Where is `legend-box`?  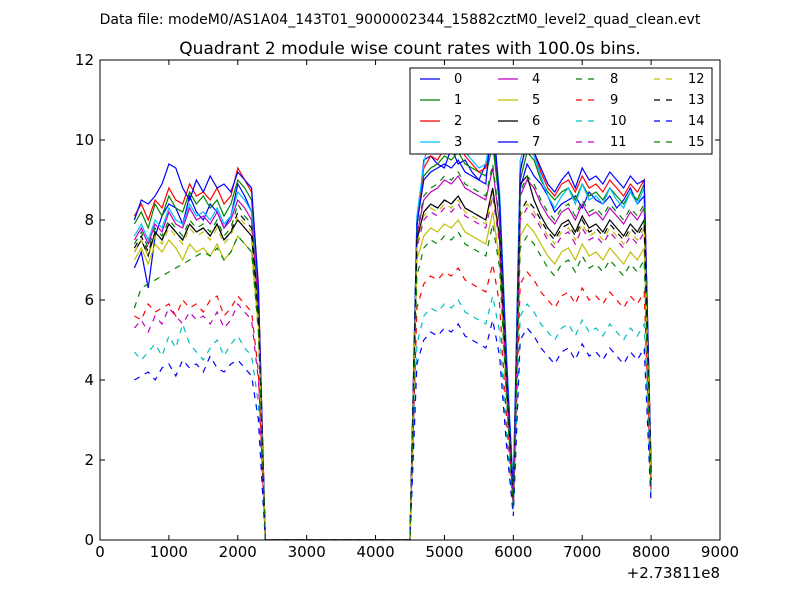 legend-box is located at coordinates (561, 111).